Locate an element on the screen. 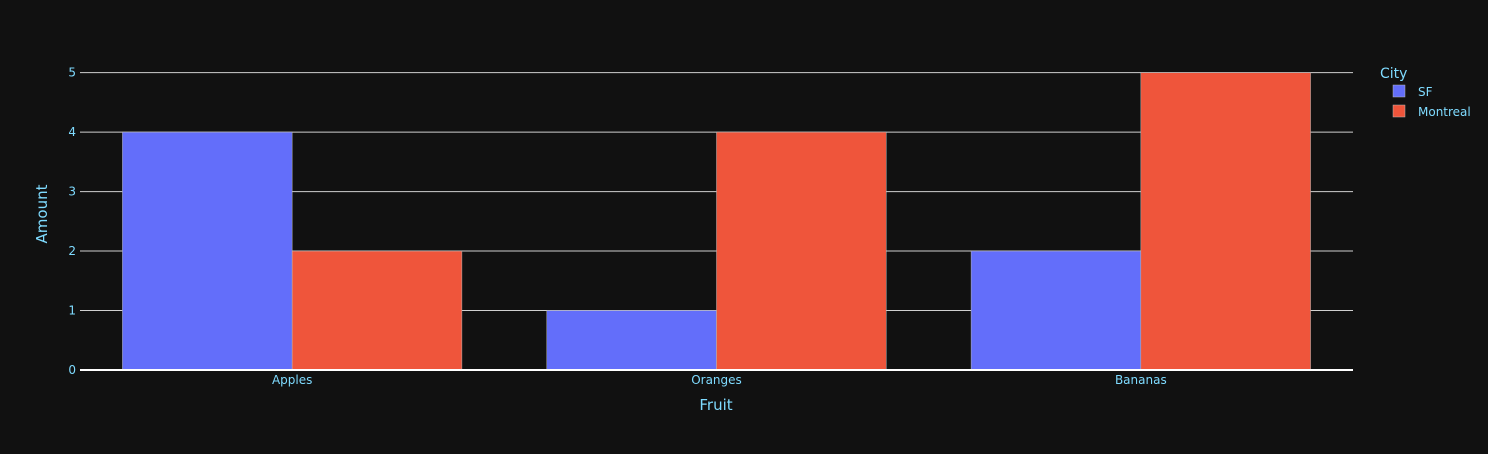 This screenshot has height=454, width=1488. x-tick-labels: Apples Oranges Bananas is located at coordinates (719, 380).